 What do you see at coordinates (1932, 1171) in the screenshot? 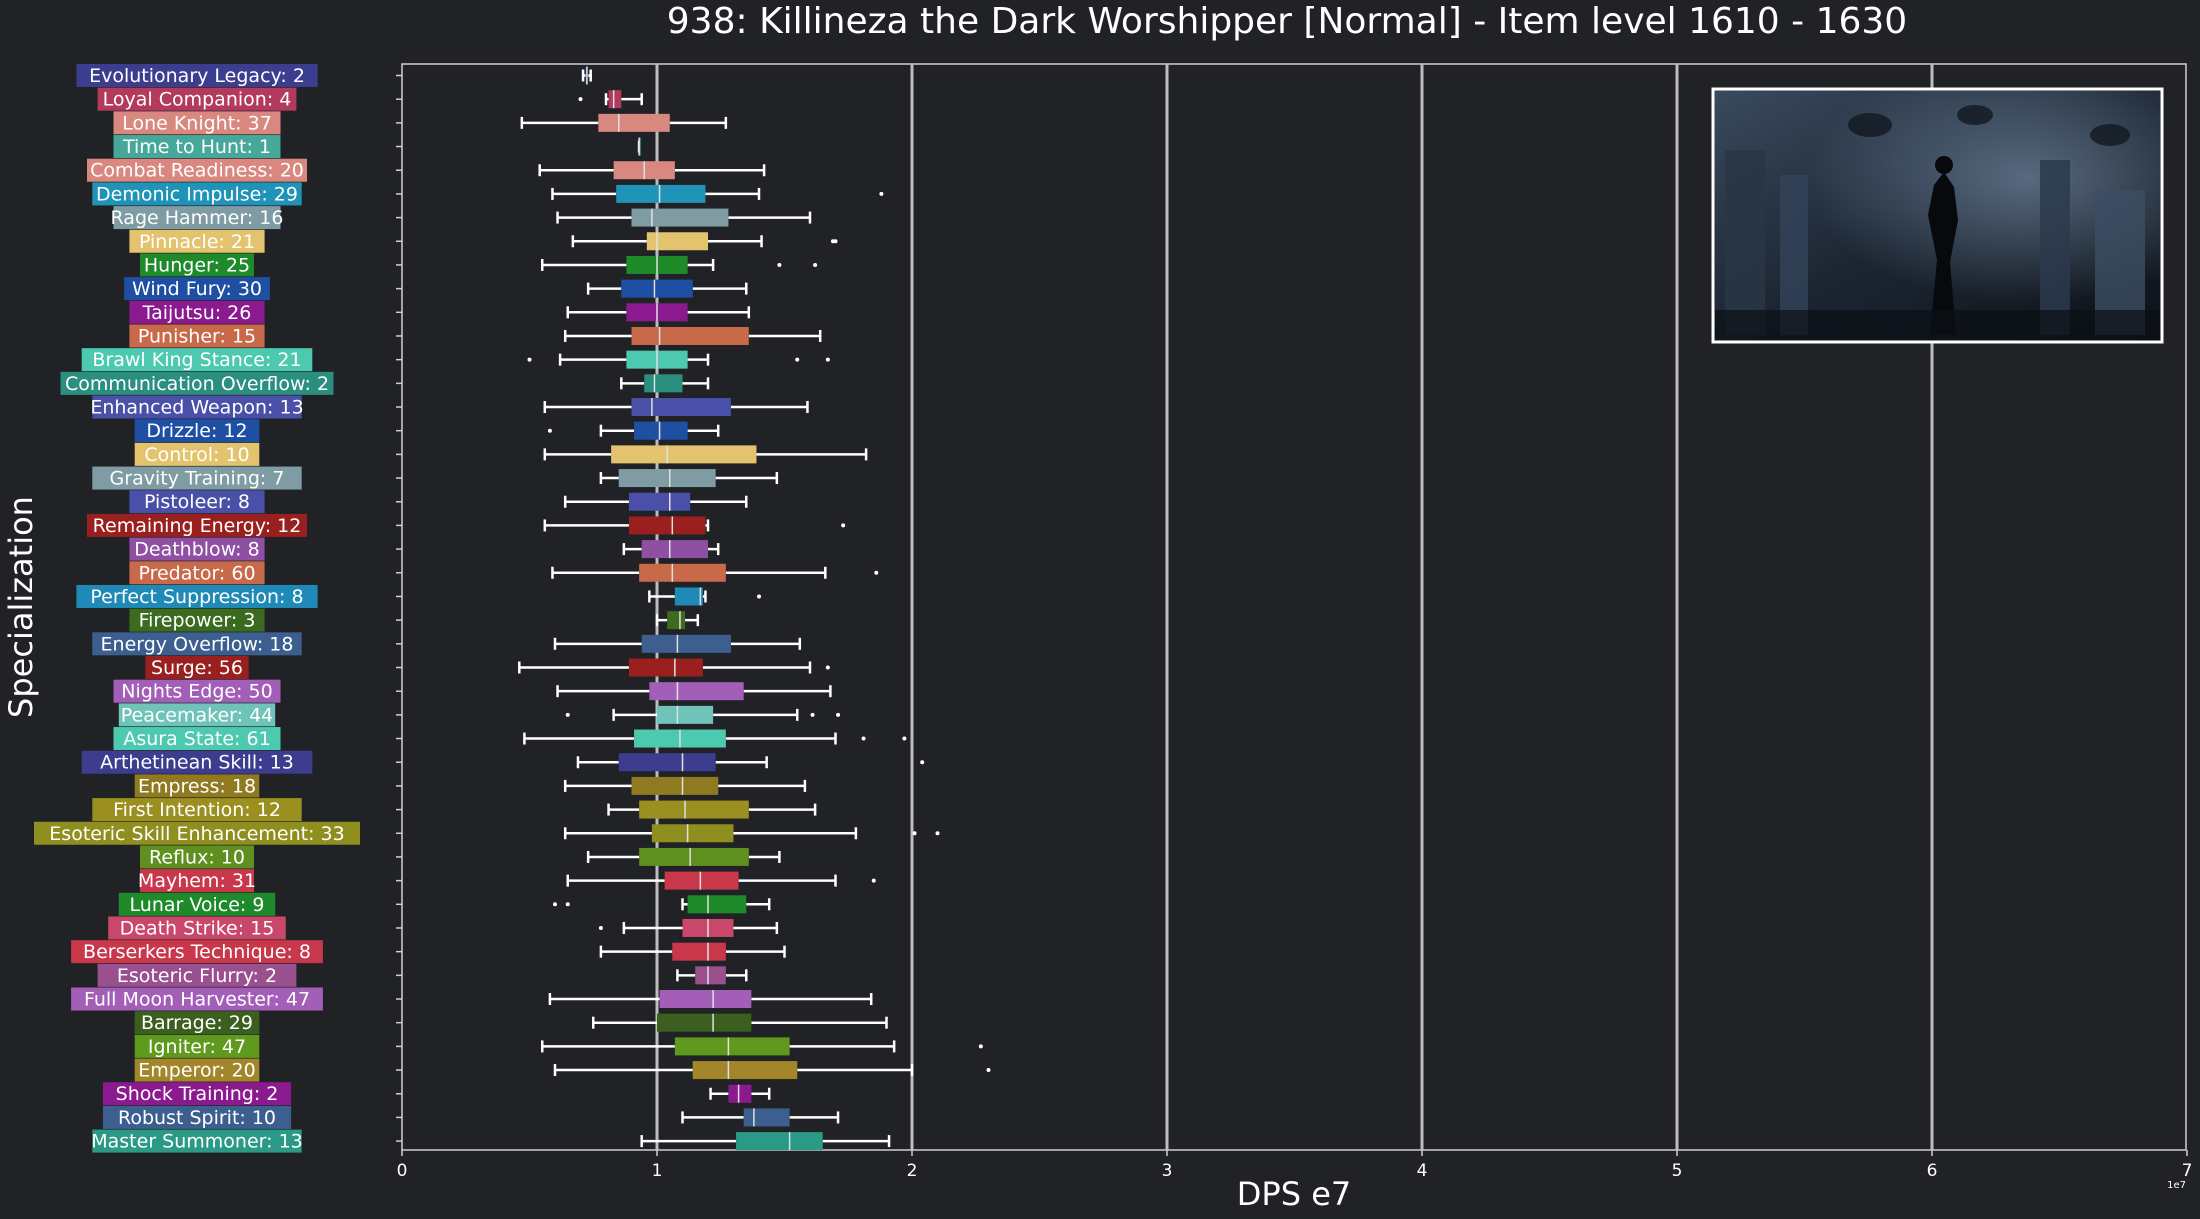
I see `x-tick-label: 6` at bounding box center [1932, 1171].